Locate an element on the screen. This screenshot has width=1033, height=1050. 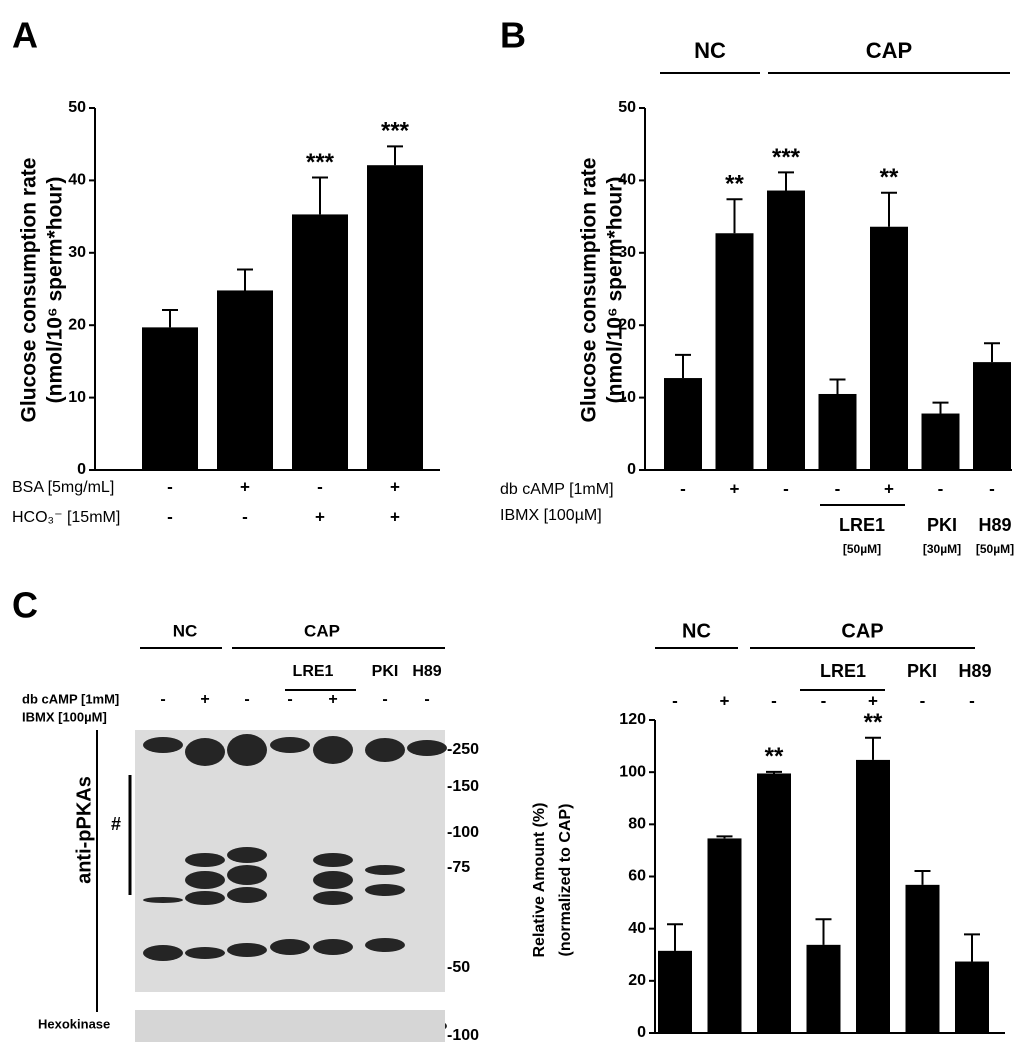
treatment-label: BSA [5mg/mL] is located at coordinates (63, 487).